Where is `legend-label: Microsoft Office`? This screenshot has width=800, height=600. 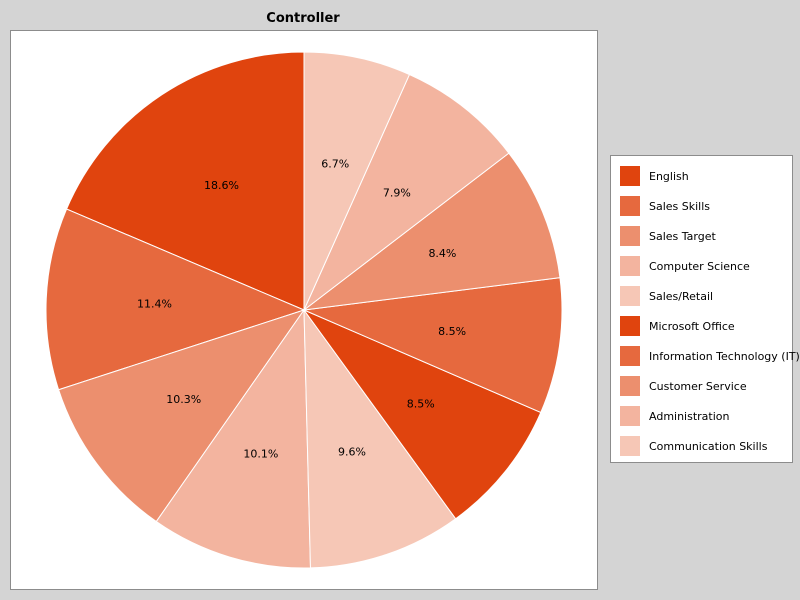
legend-label: Microsoft Office is located at coordinates (692, 326).